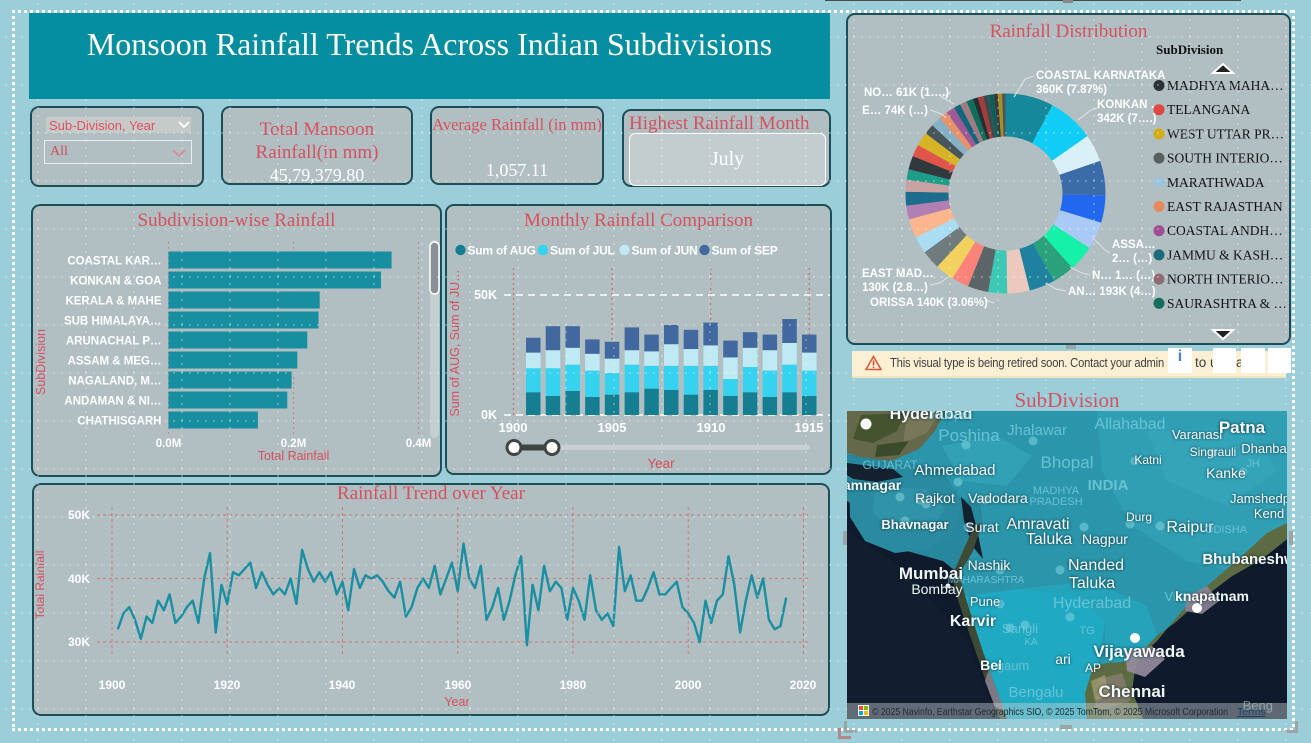  I want to click on svg-text: Chennai, so click(1131, 691).